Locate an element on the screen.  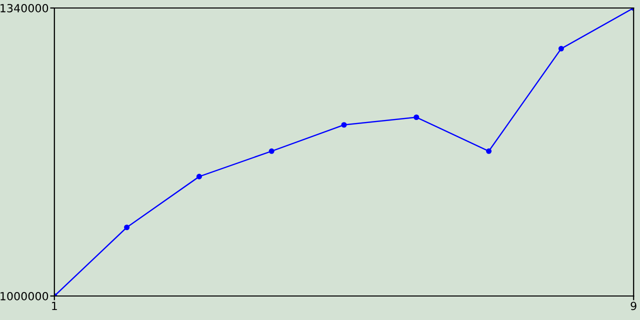
x-tick-label: 9 is located at coordinates (633, 306).